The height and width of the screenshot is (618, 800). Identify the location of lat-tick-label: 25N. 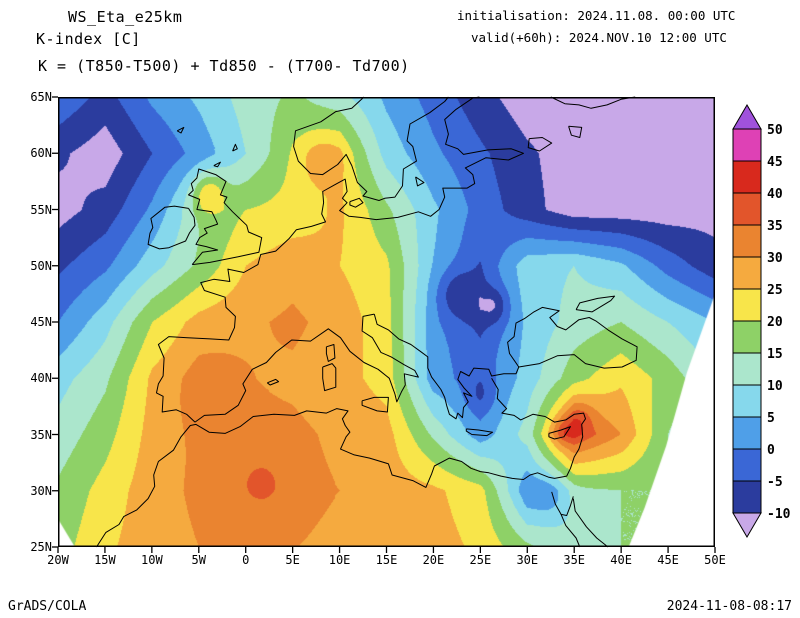
(41, 547).